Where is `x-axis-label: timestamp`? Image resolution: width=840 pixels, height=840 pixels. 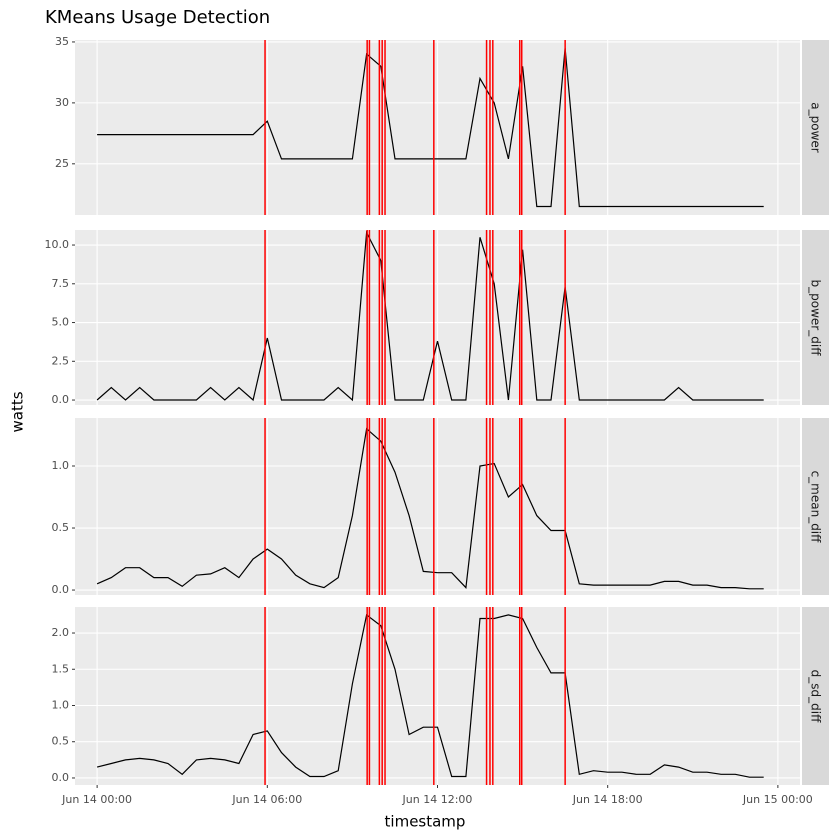 x-axis-label: timestamp is located at coordinates (425, 822).